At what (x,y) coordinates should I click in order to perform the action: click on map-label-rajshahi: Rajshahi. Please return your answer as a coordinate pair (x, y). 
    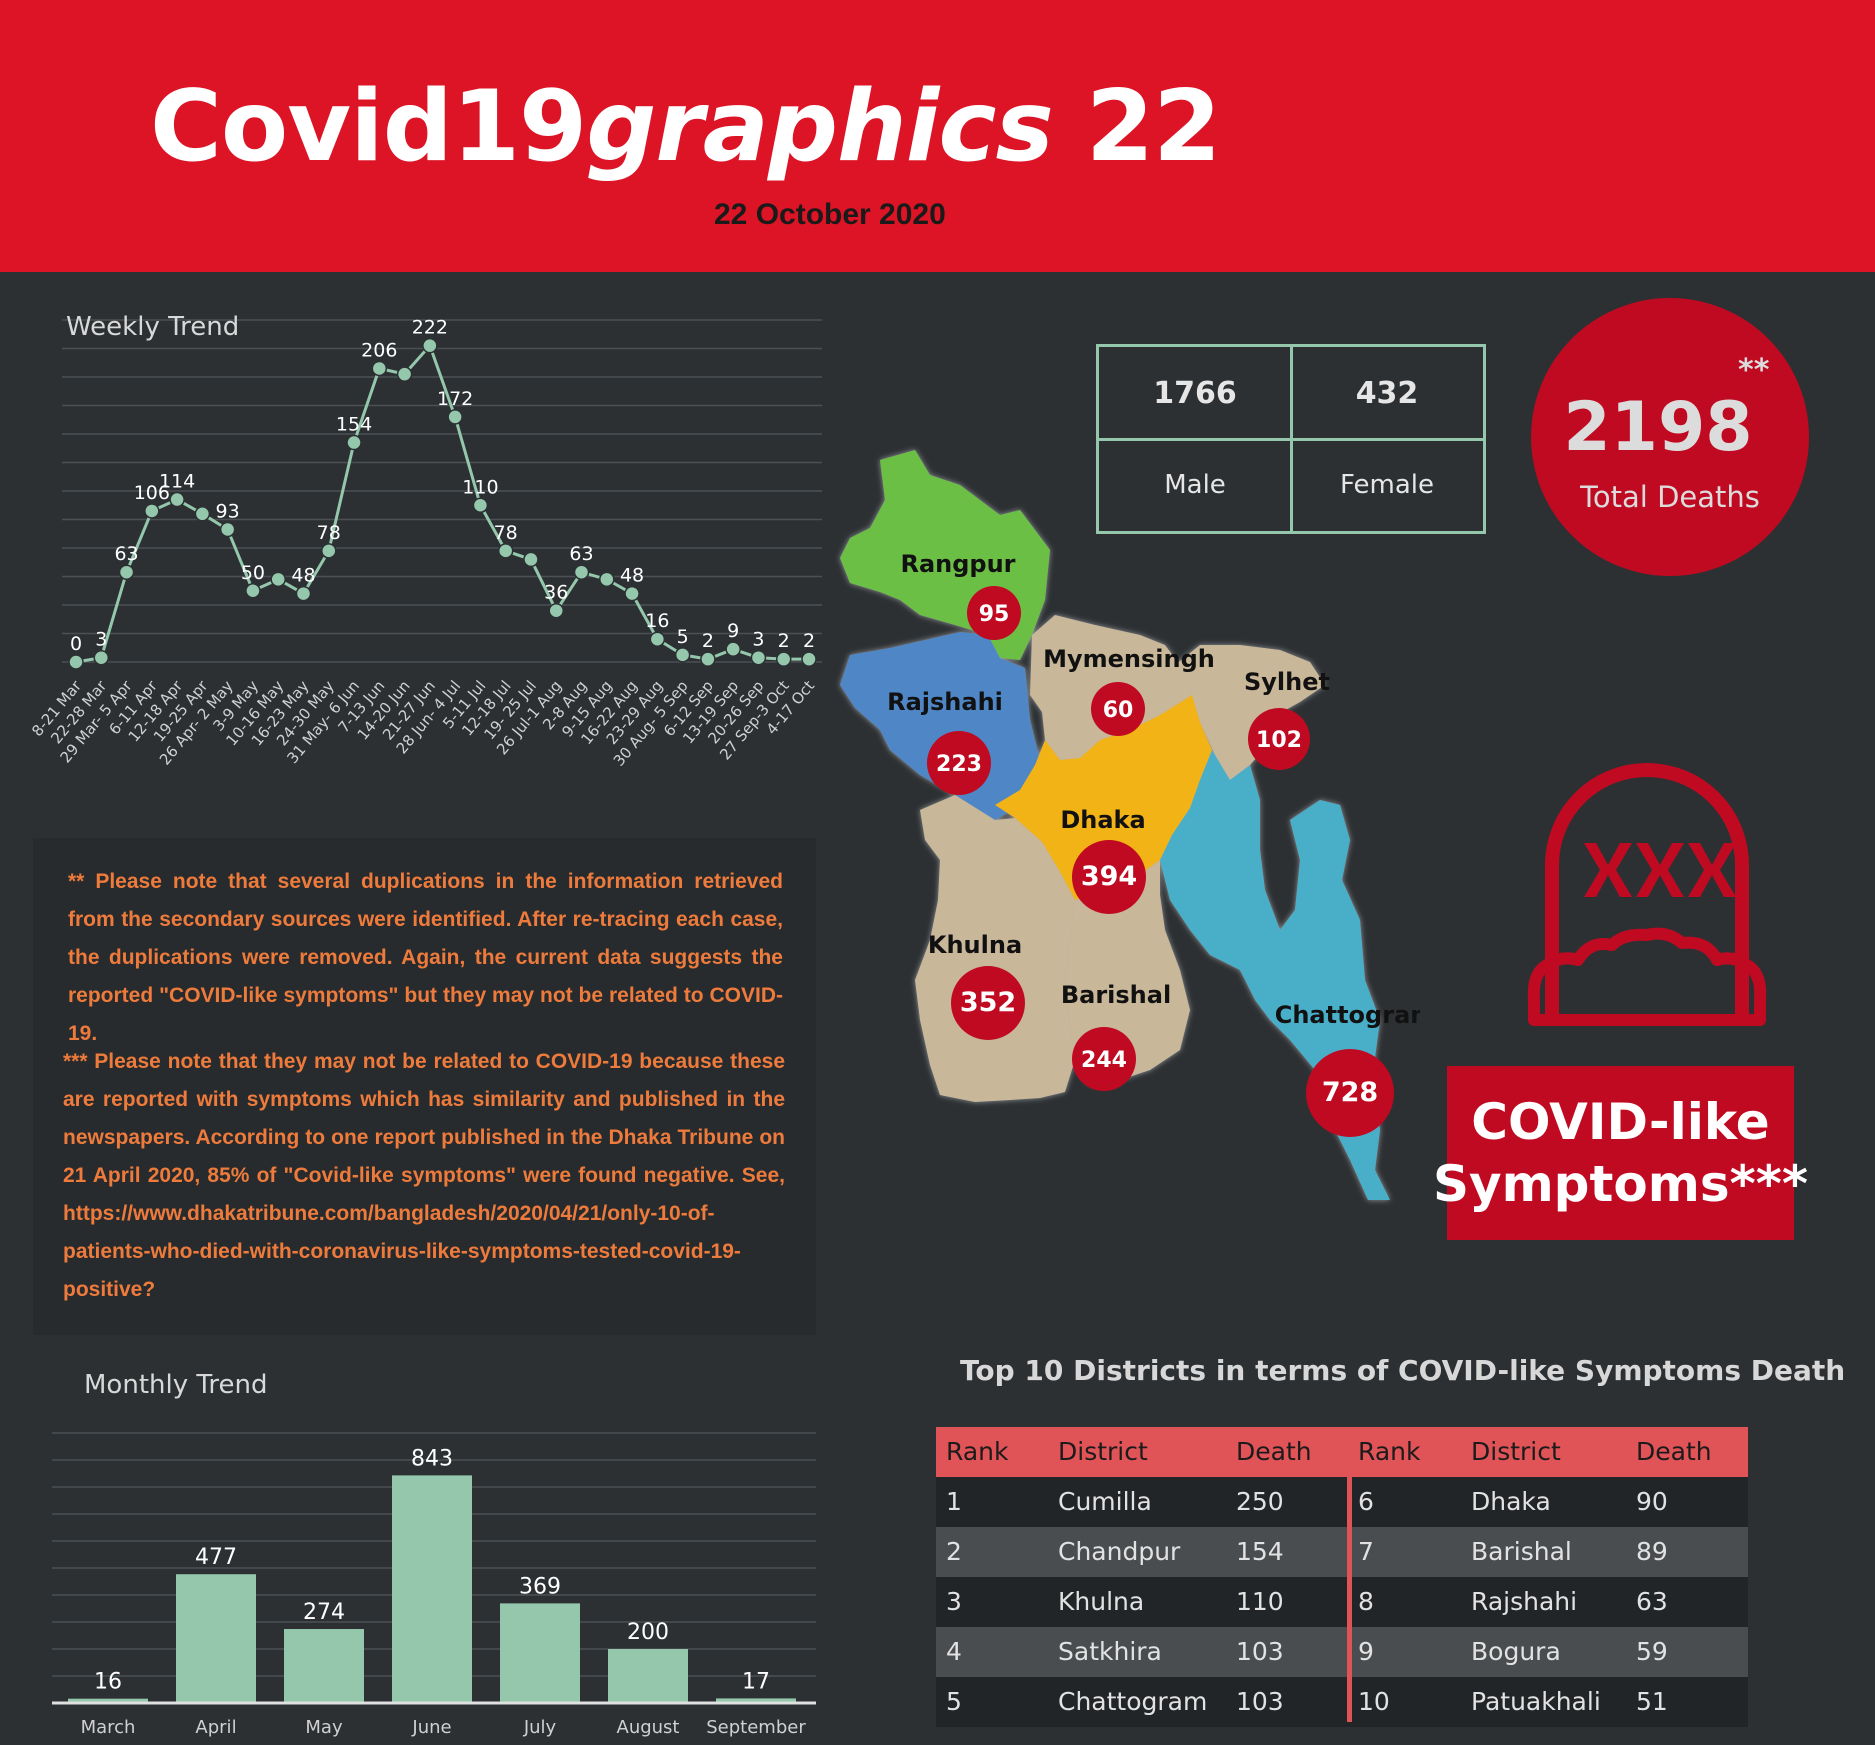
    Looking at the image, I should click on (945, 702).